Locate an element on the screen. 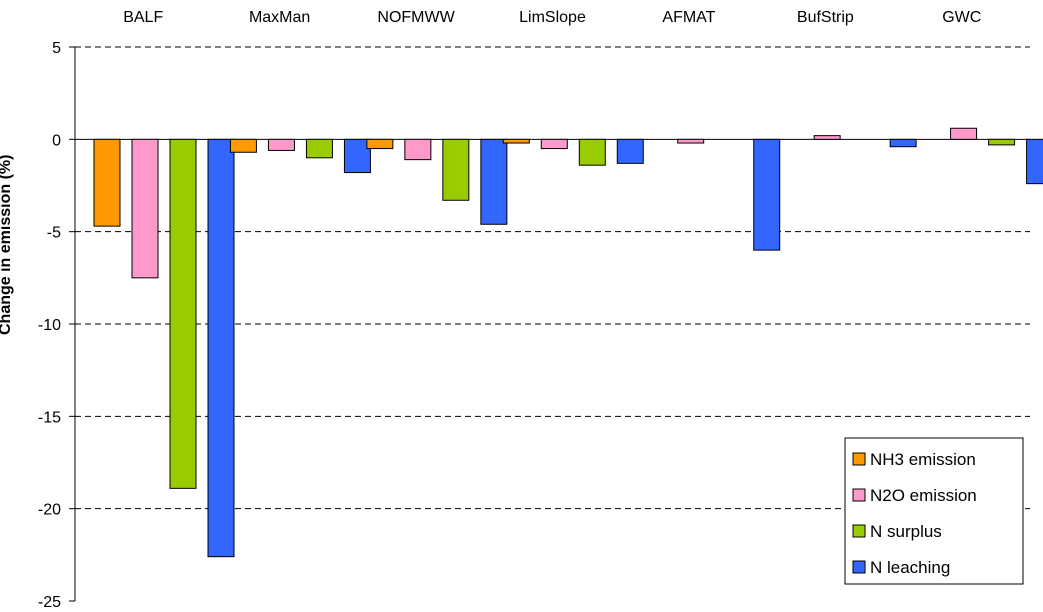 This screenshot has height=612, width=1043. category-label: BufStrip is located at coordinates (825, 17).